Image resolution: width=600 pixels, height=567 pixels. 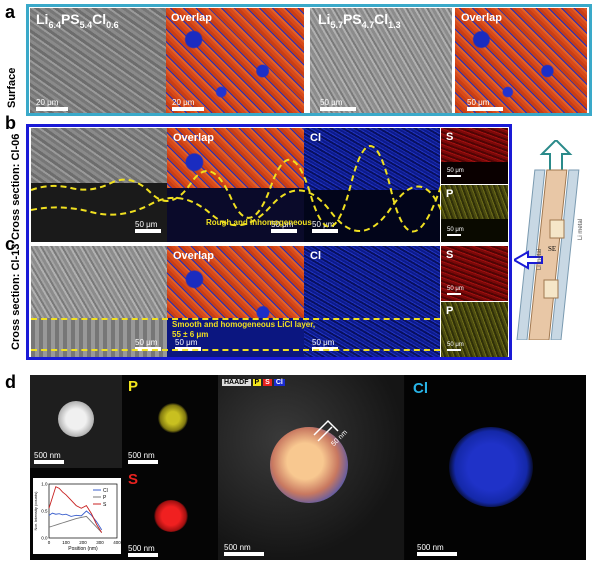 I want to click on series-line-cl, so click(x=75, y=520).